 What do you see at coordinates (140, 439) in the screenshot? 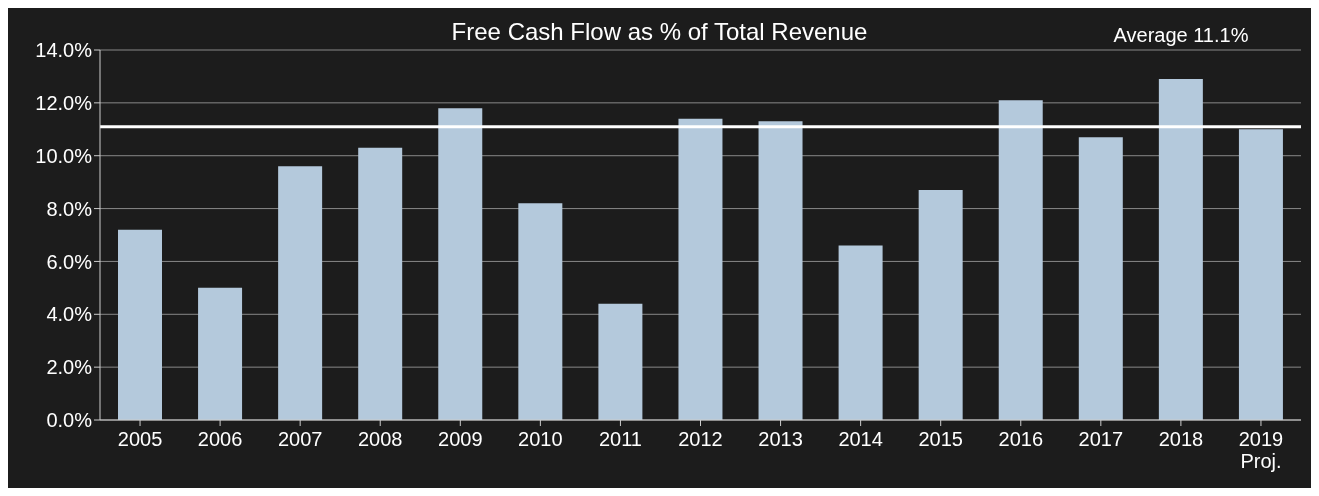
I see `x-tick-label: 2005` at bounding box center [140, 439].